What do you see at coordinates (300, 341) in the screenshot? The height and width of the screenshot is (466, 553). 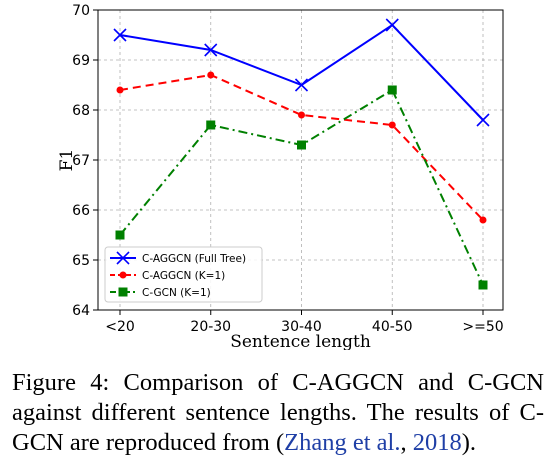 I see `x-axis-label: Sentence length` at bounding box center [300, 341].